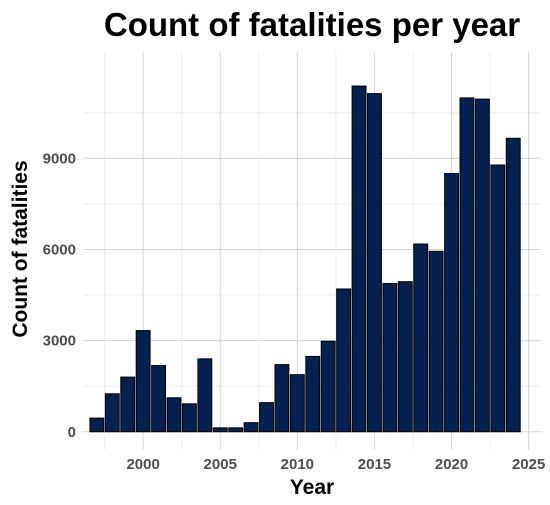 Image resolution: width=550 pixels, height=505 pixels. I want to click on bar-2022, so click(482, 265).